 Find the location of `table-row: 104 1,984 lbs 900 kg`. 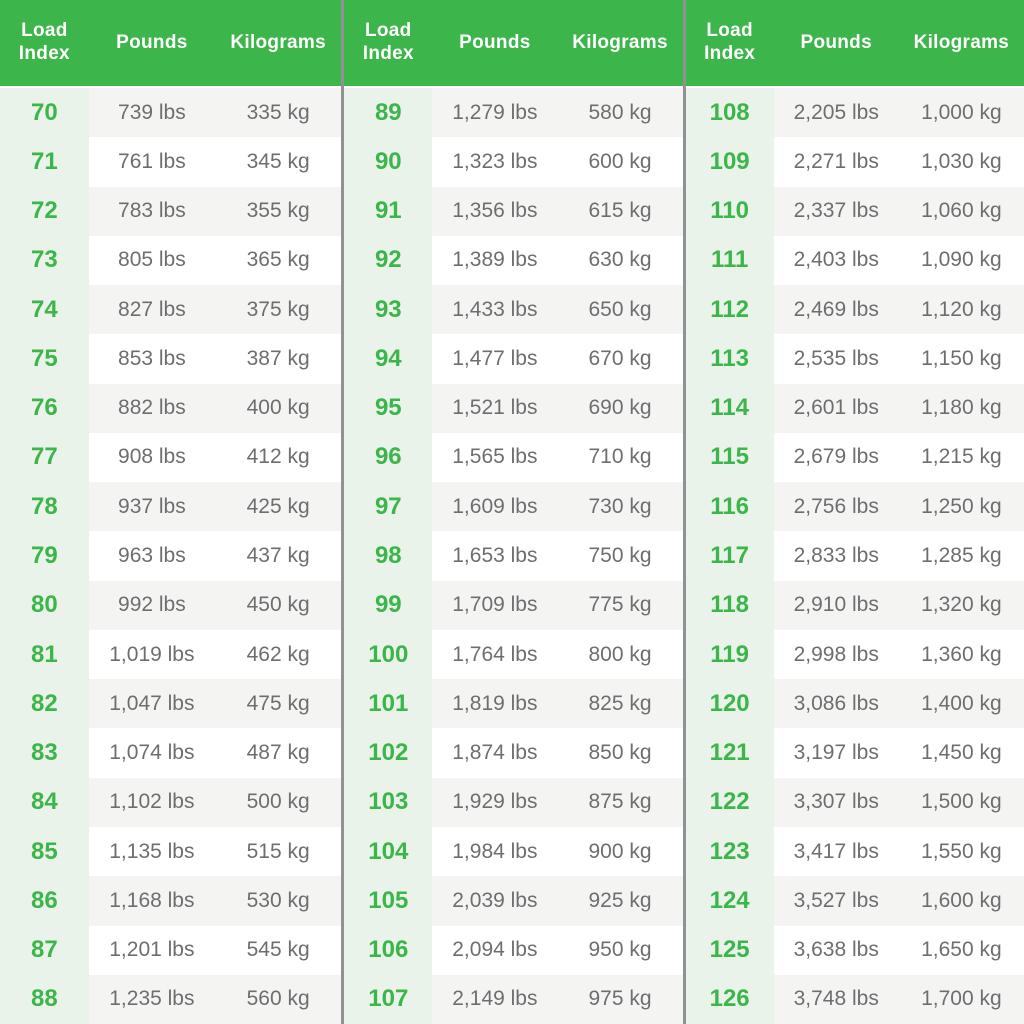

table-row: 104 1,984 lbs 900 kg is located at coordinates (513, 851).